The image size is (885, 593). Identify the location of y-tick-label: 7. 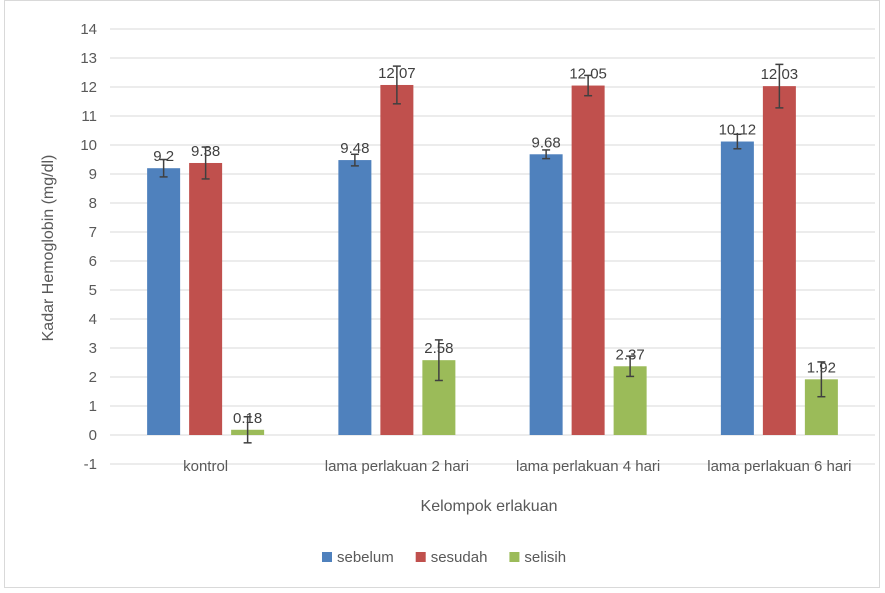
(93, 232).